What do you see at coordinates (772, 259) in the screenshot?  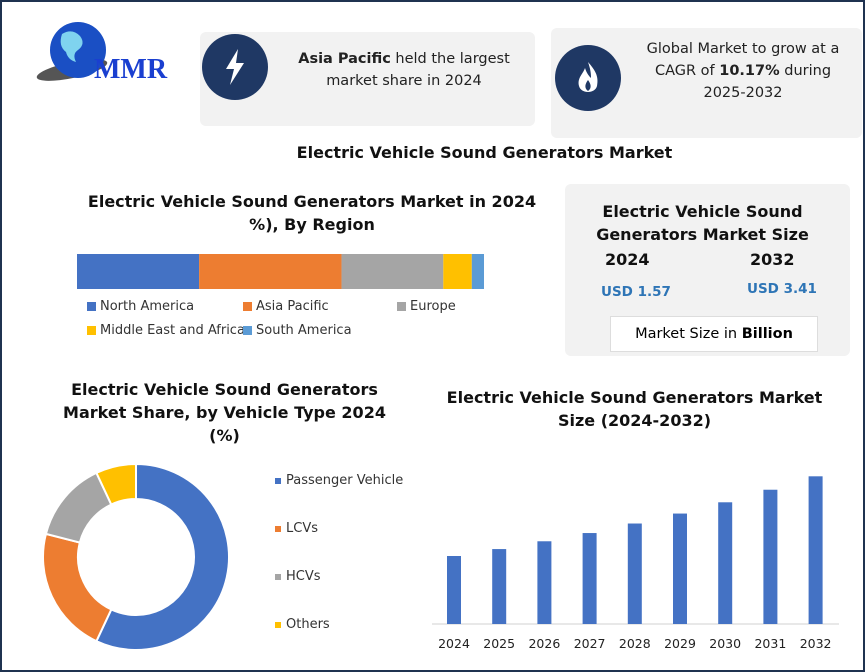 I see `year-2032: 2032` at bounding box center [772, 259].